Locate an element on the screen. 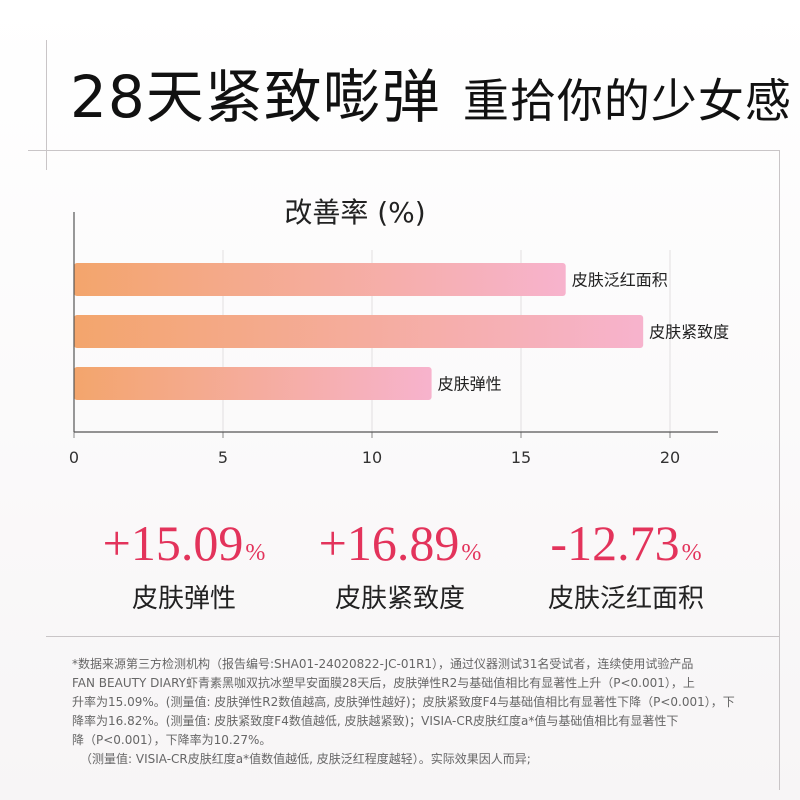  bar-category-label: 皮肤泛红面积 is located at coordinates (620, 280).